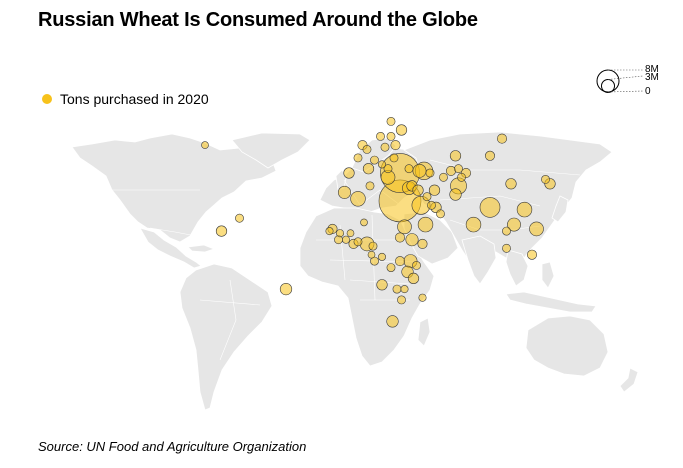  What do you see at coordinates (134, 99) in the screenshot?
I see `legend-label: Tons purchased in 2020` at bounding box center [134, 99].